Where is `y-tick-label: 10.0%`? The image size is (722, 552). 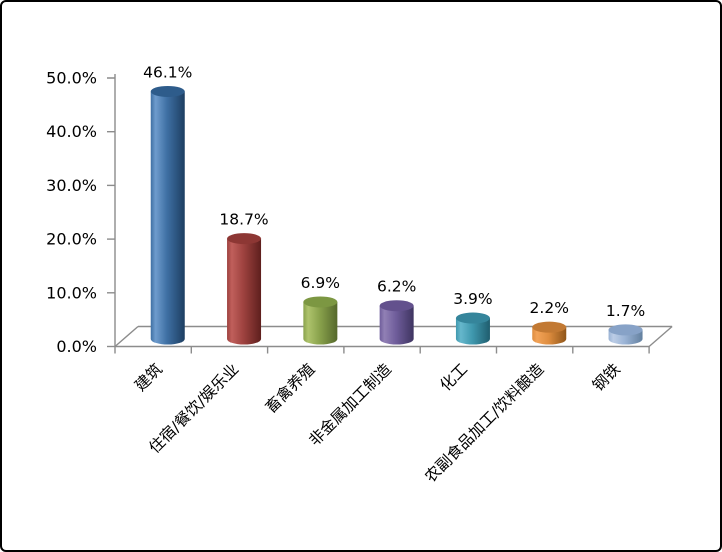
y-tick-label: 10.0% is located at coordinates (71, 292).